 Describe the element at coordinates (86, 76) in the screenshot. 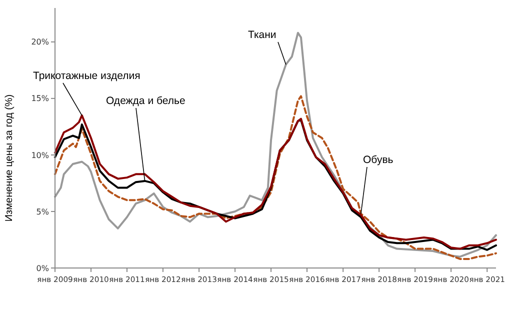

I see `text: Трикотажные изделия` at that location.